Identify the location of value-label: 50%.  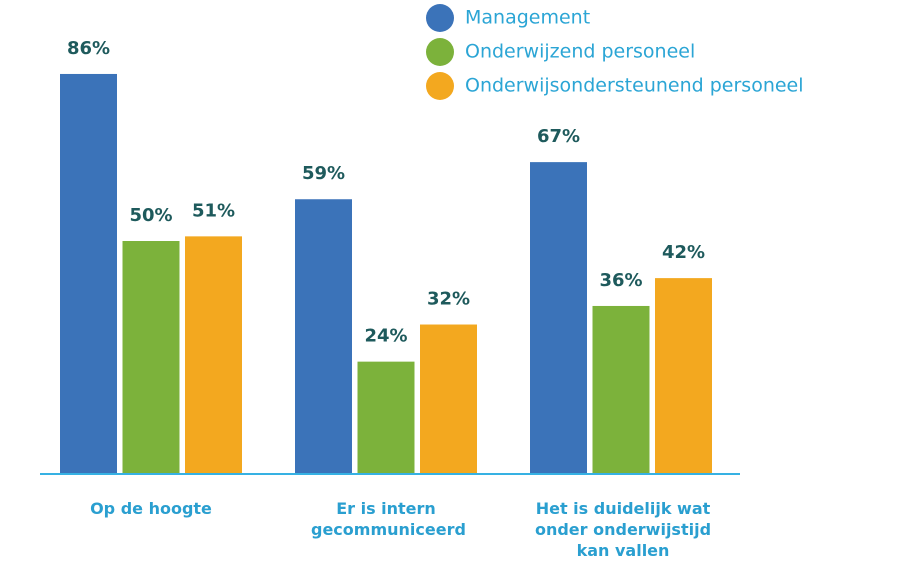
(150, 215).